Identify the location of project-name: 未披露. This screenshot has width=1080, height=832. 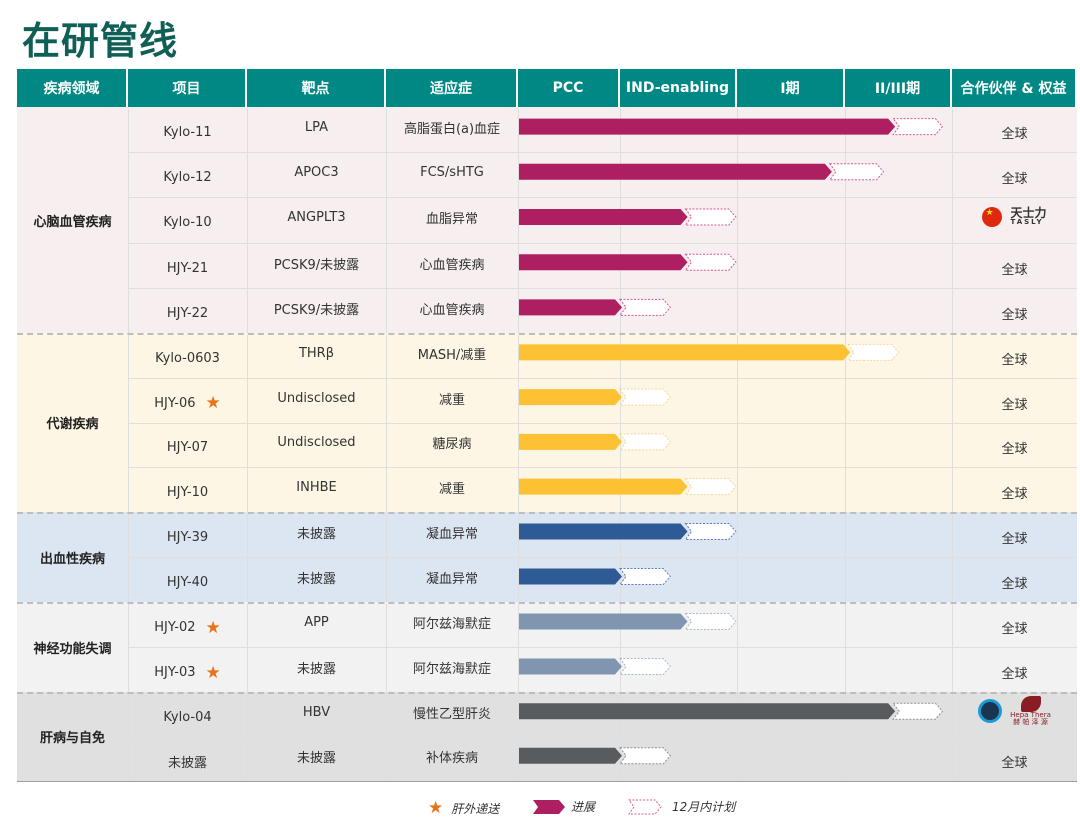
(187, 764).